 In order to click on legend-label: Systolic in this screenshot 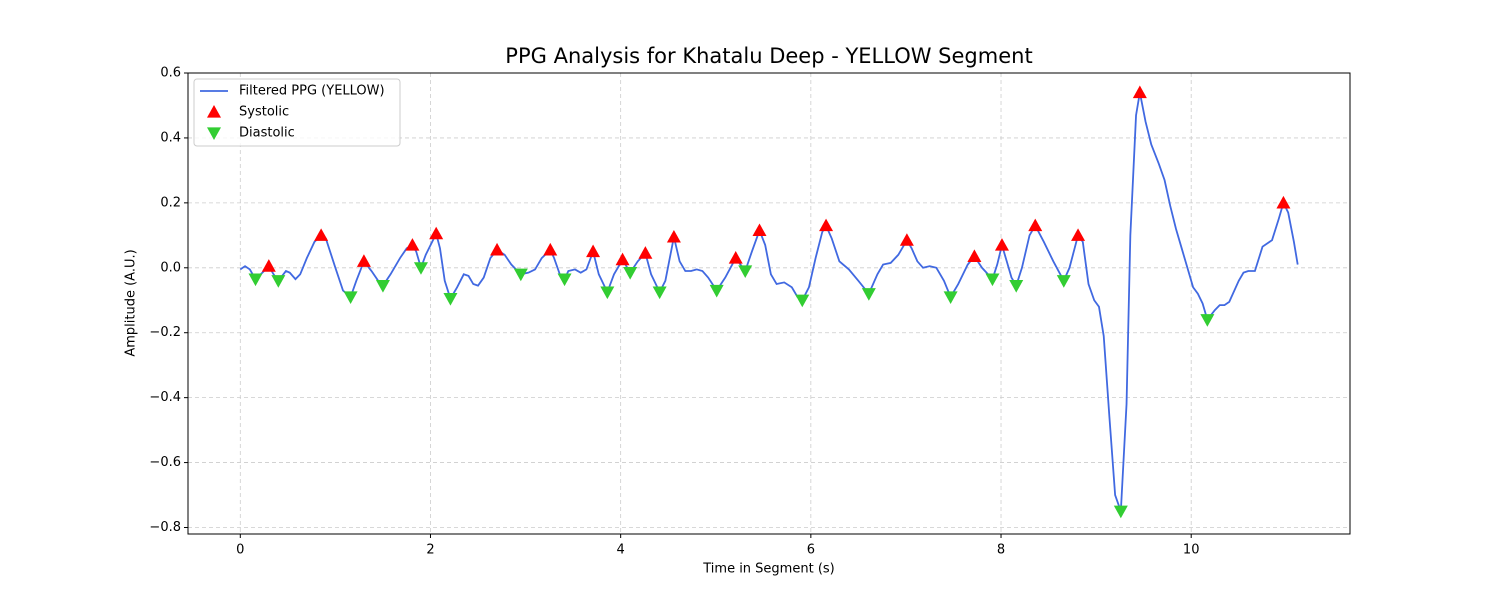, I will do `click(264, 112)`.